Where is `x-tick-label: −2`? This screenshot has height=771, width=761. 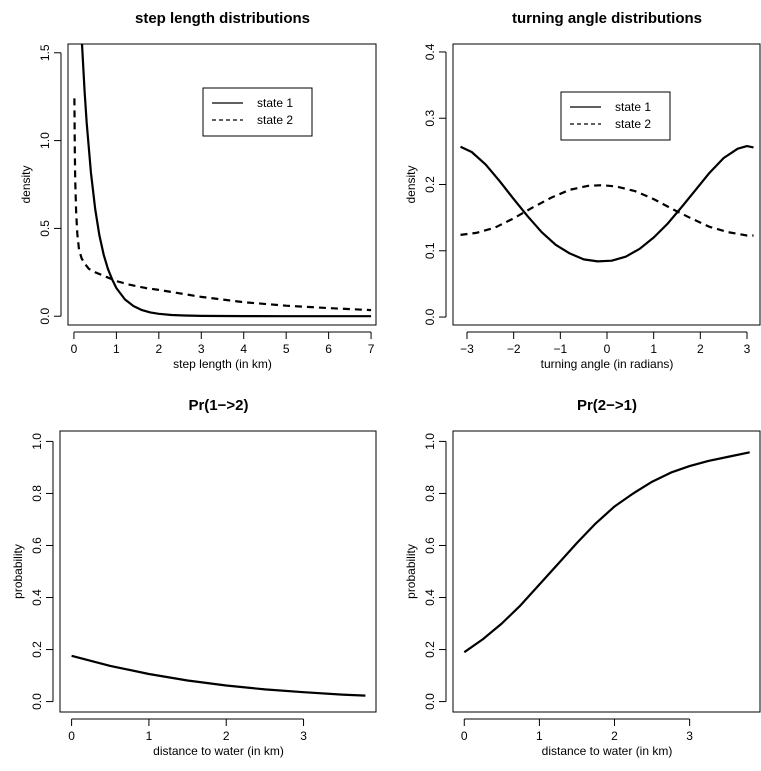
x-tick-label: −2 is located at coordinates (514, 349).